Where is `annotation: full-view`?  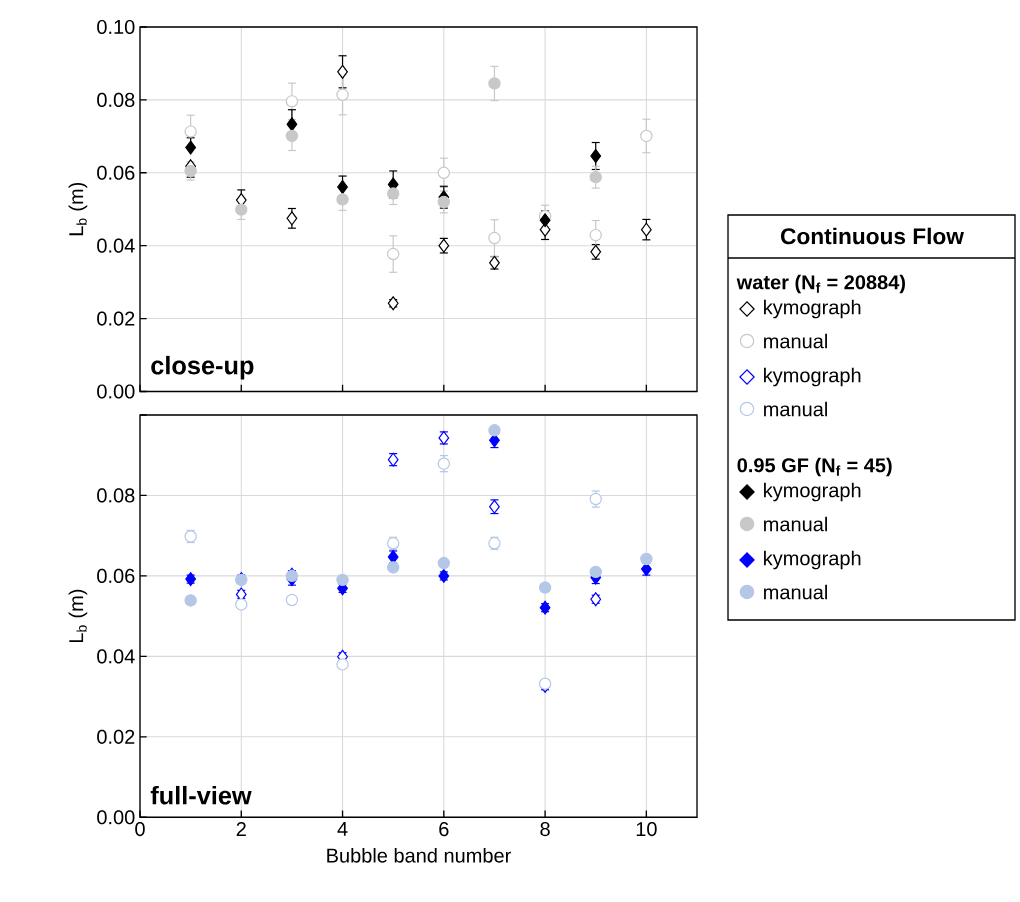
annotation: full-view is located at coordinates (201, 795).